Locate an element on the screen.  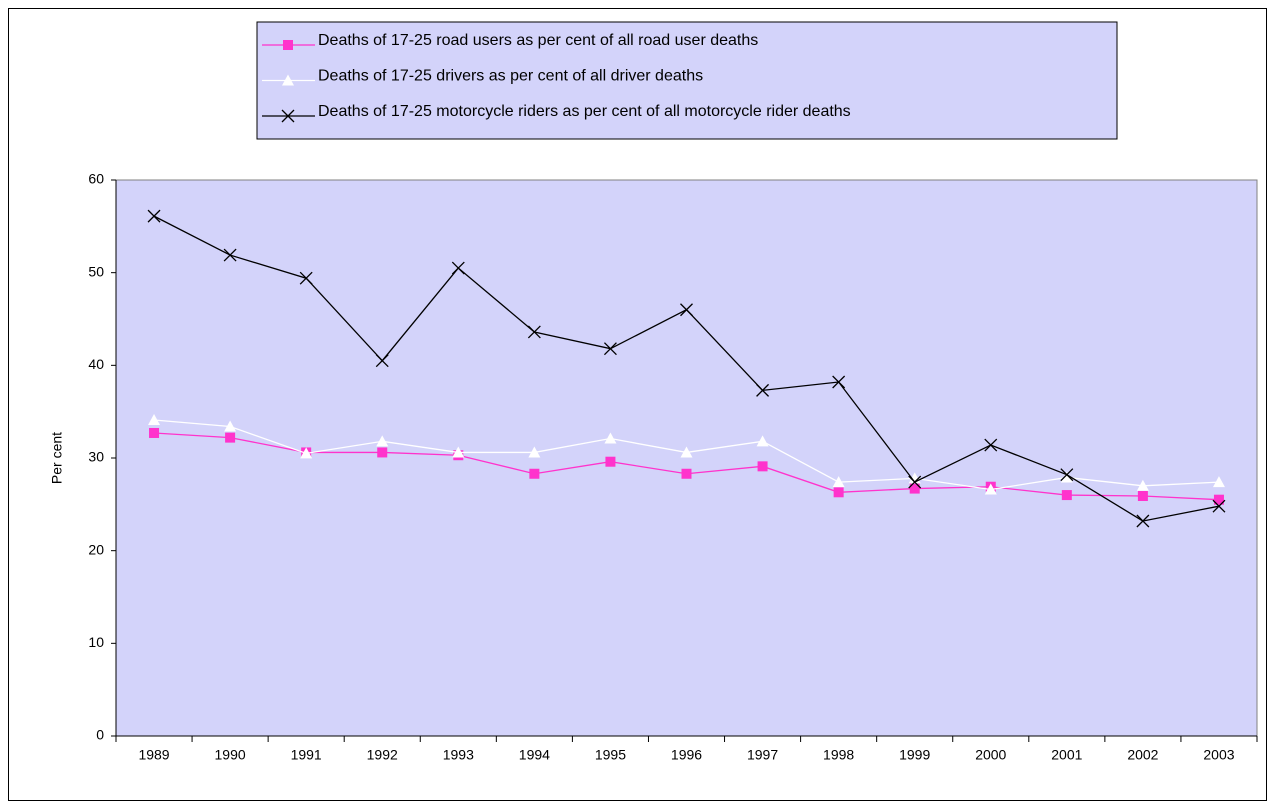
x-tick-label: 2001 is located at coordinates (1066, 755).